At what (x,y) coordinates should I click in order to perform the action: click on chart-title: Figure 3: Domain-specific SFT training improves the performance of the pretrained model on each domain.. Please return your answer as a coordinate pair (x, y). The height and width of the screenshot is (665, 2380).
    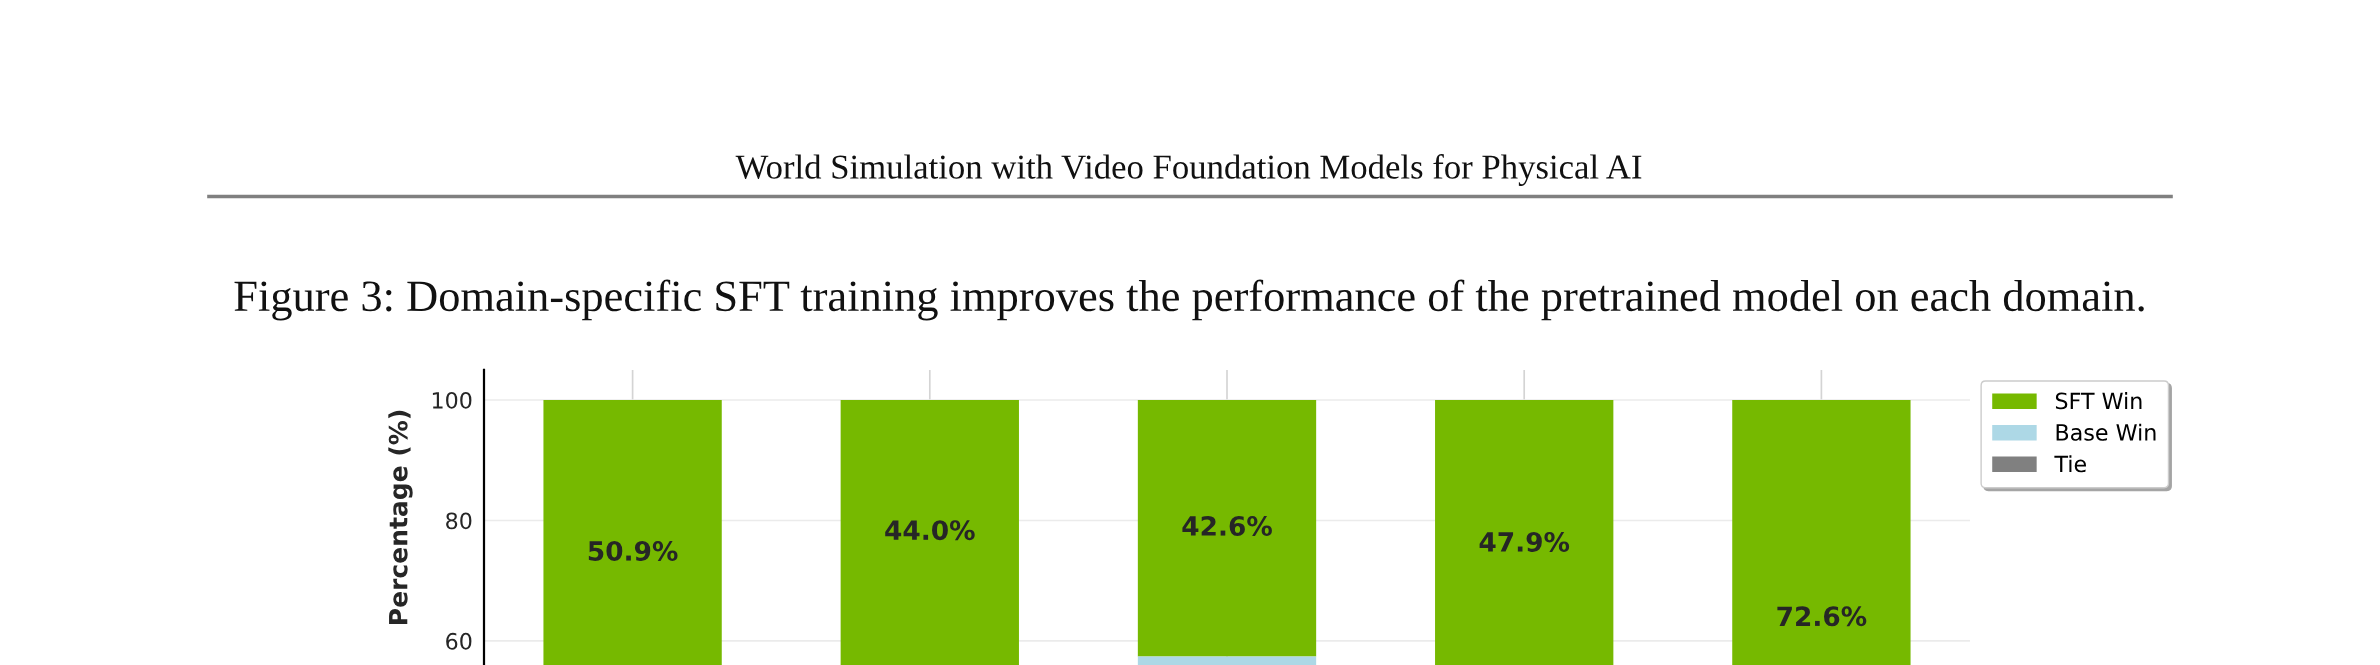
    Looking at the image, I should click on (1189, 300).